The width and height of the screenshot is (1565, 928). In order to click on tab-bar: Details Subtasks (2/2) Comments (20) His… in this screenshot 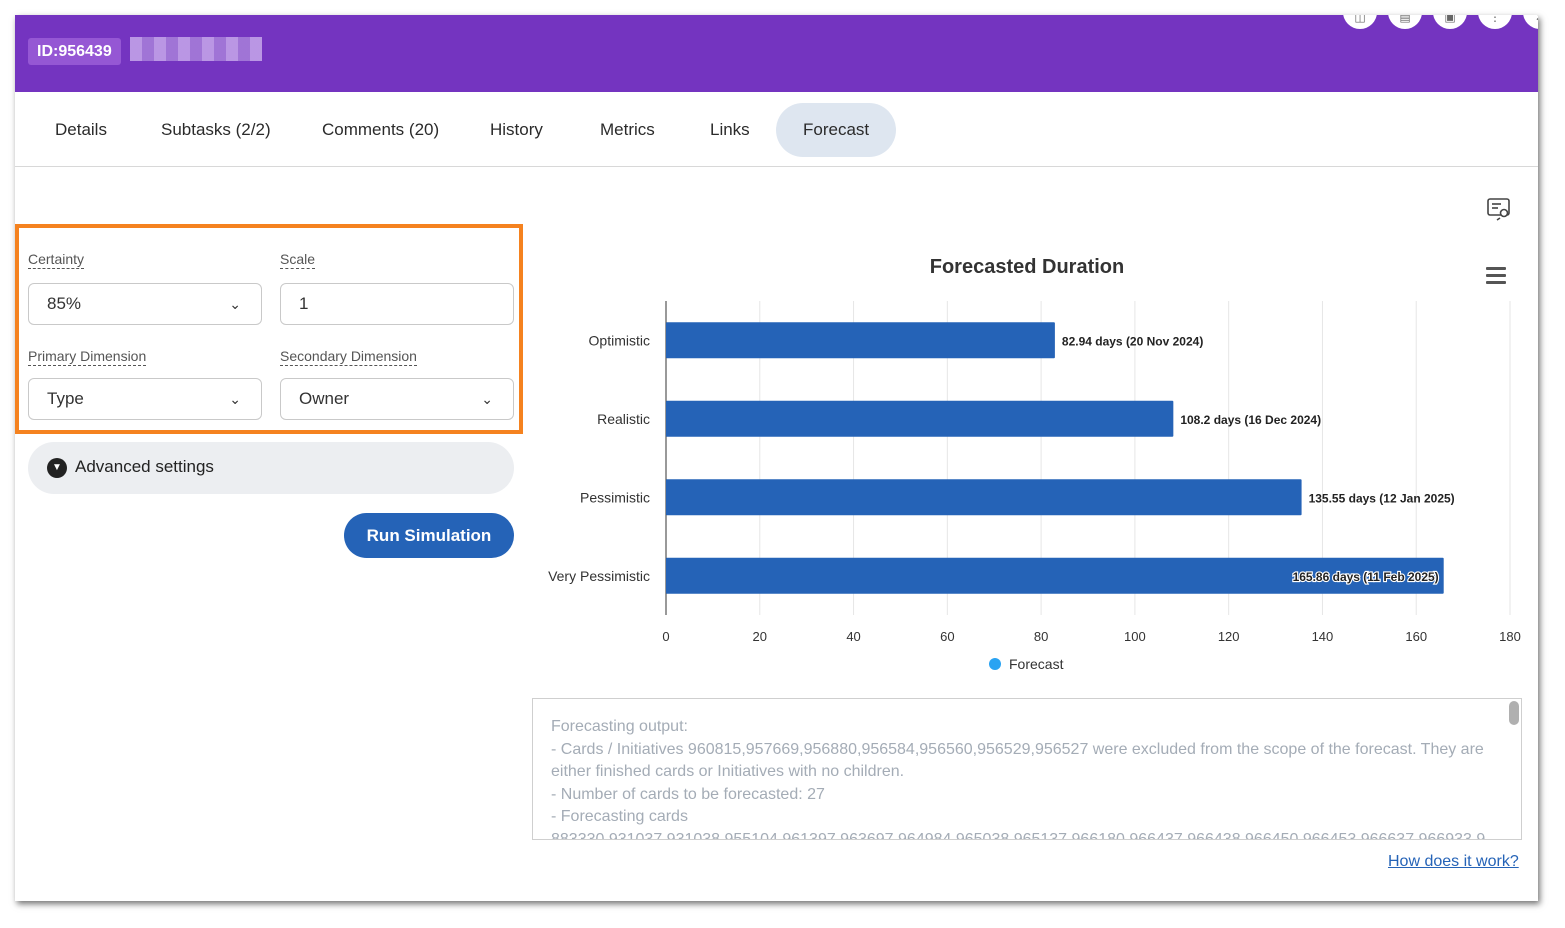, I will do `click(776, 130)`.